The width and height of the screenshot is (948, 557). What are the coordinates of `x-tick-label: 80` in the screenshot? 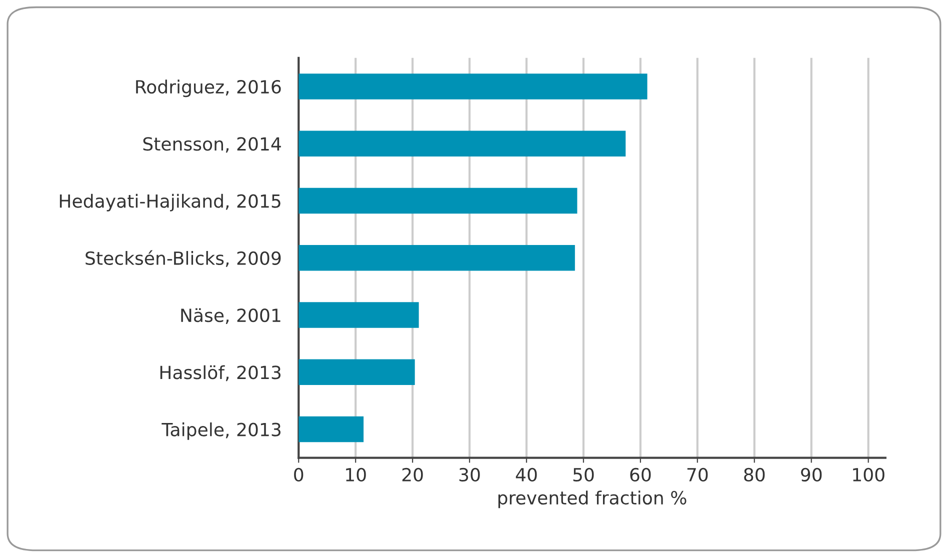 It's located at (754, 475).